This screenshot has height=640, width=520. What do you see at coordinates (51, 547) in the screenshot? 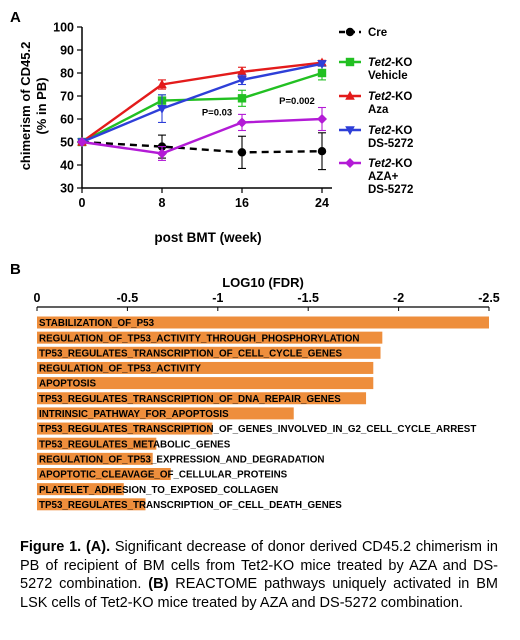
I see `caption-figure-label: Figure 1.` at bounding box center [51, 547].